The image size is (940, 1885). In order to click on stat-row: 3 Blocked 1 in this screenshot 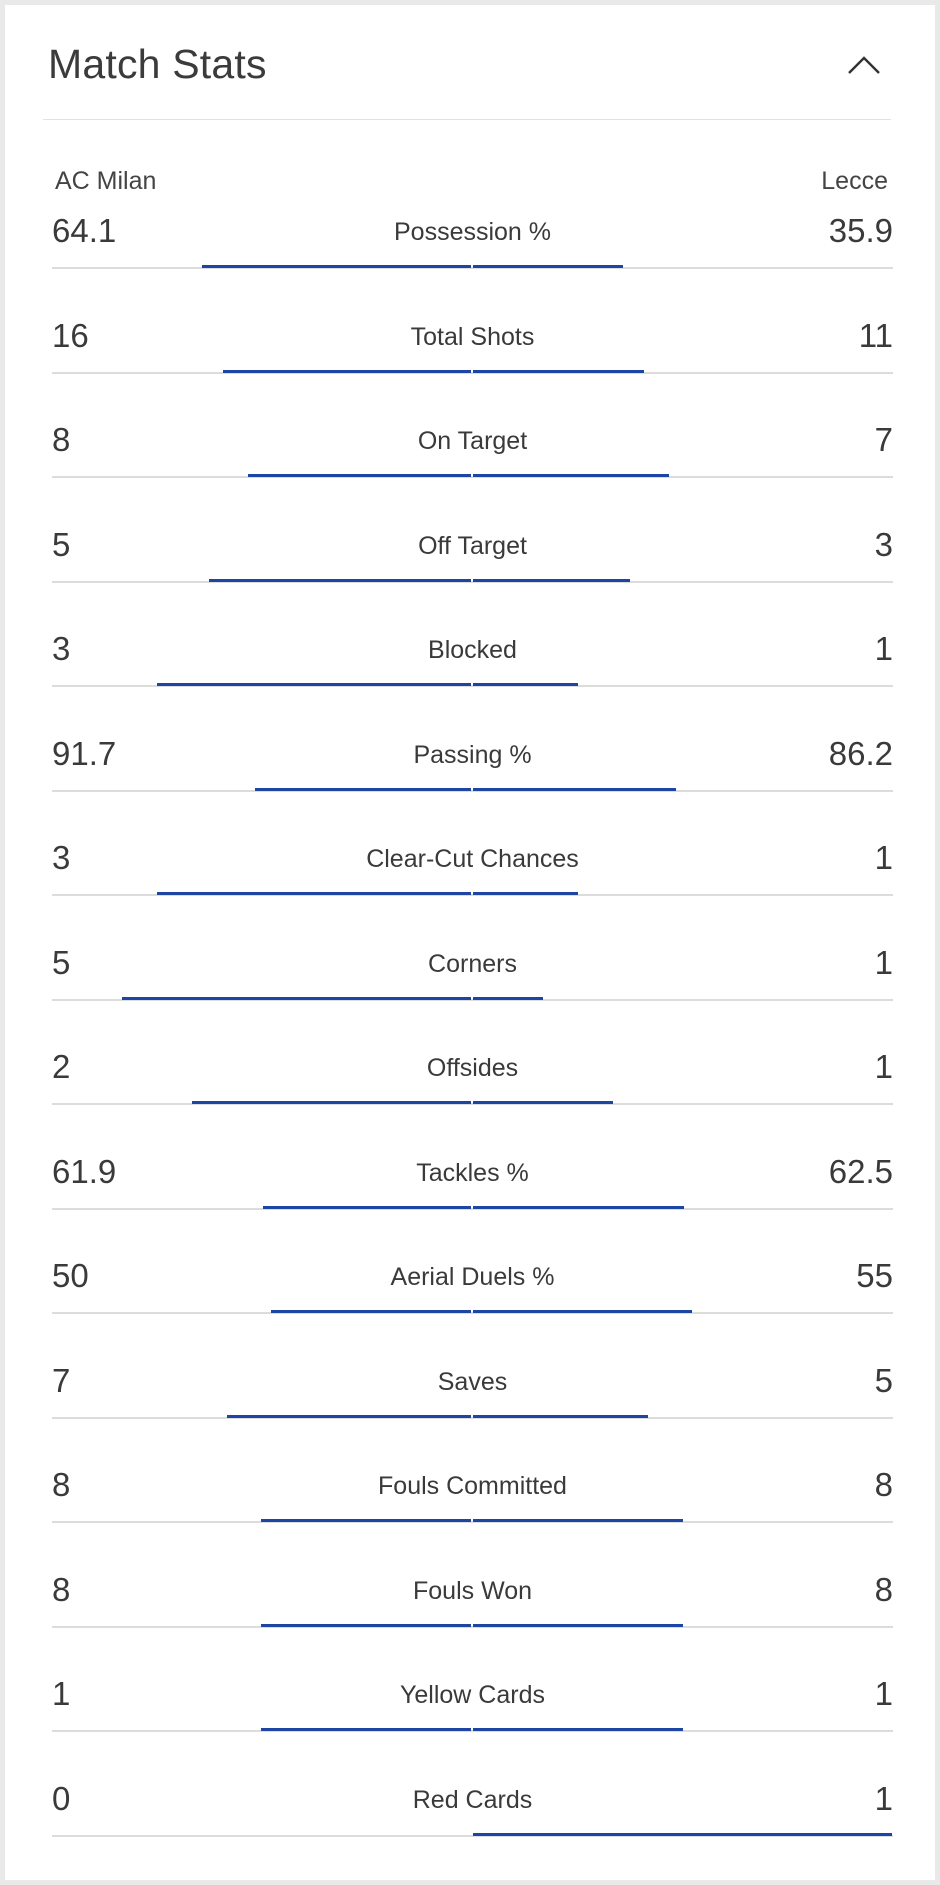, I will do `click(472, 681)`.